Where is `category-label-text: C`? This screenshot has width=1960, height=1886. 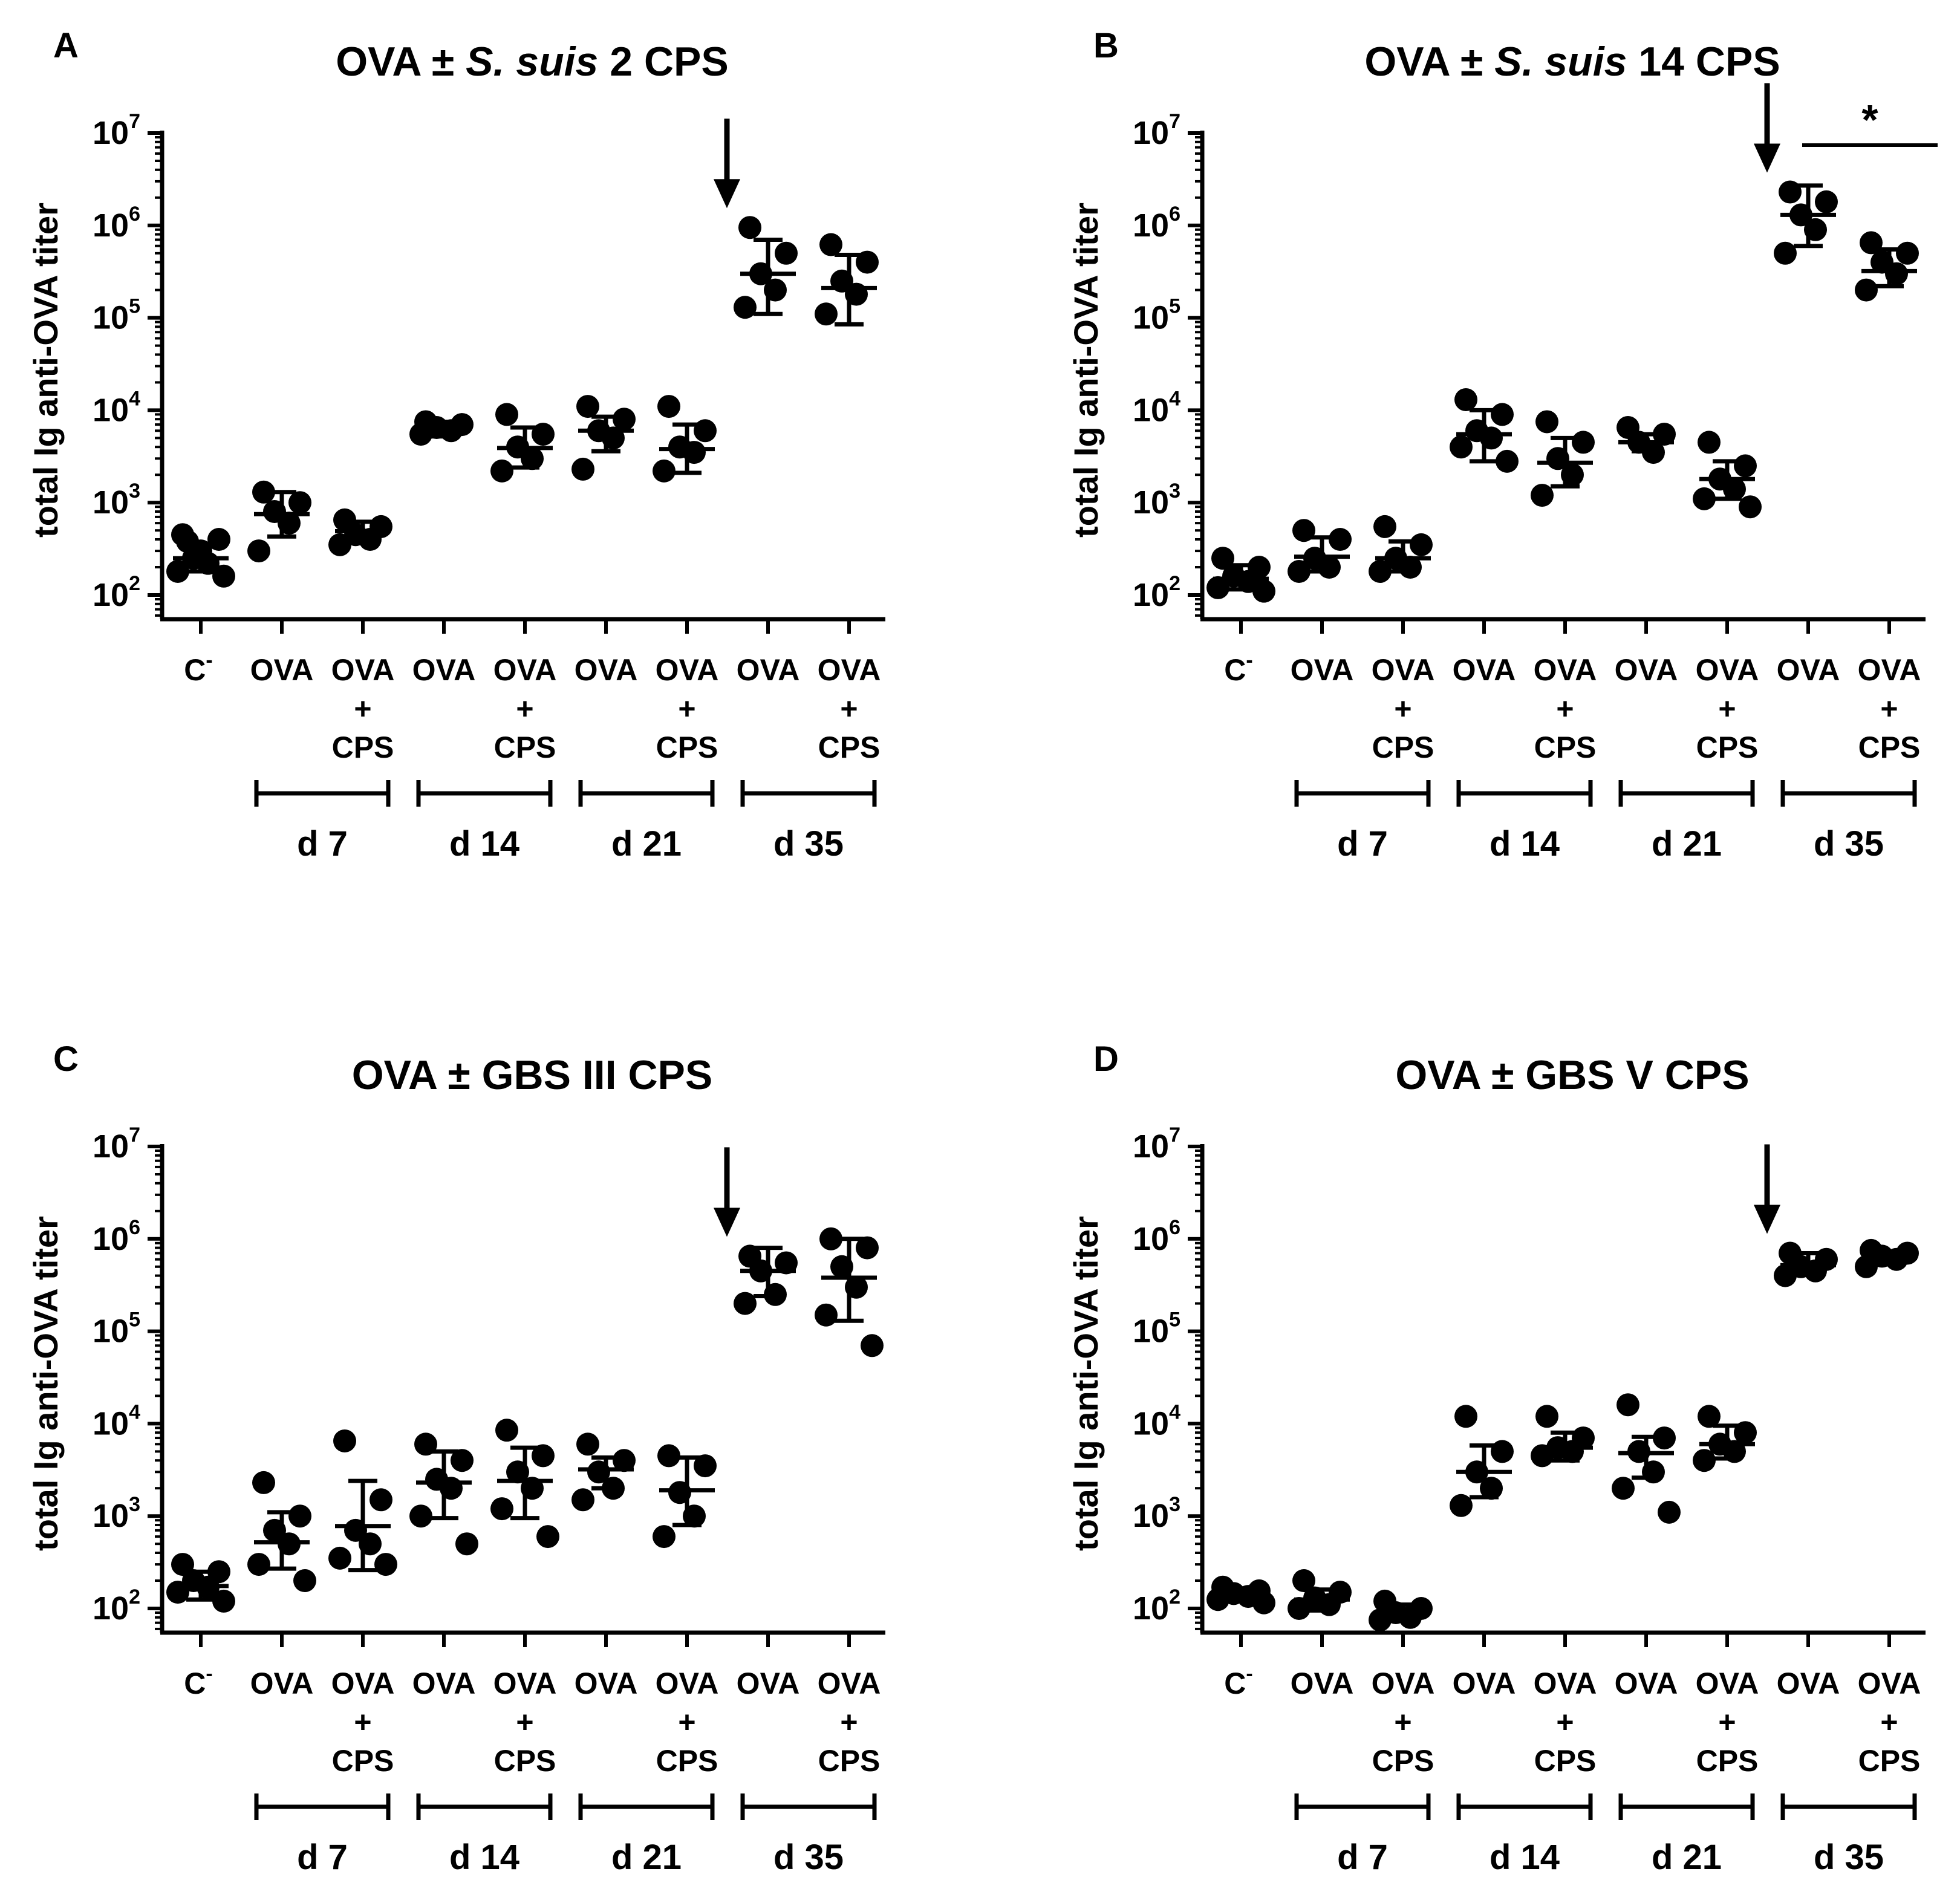
category-label-text: C is located at coordinates (1235, 1684).